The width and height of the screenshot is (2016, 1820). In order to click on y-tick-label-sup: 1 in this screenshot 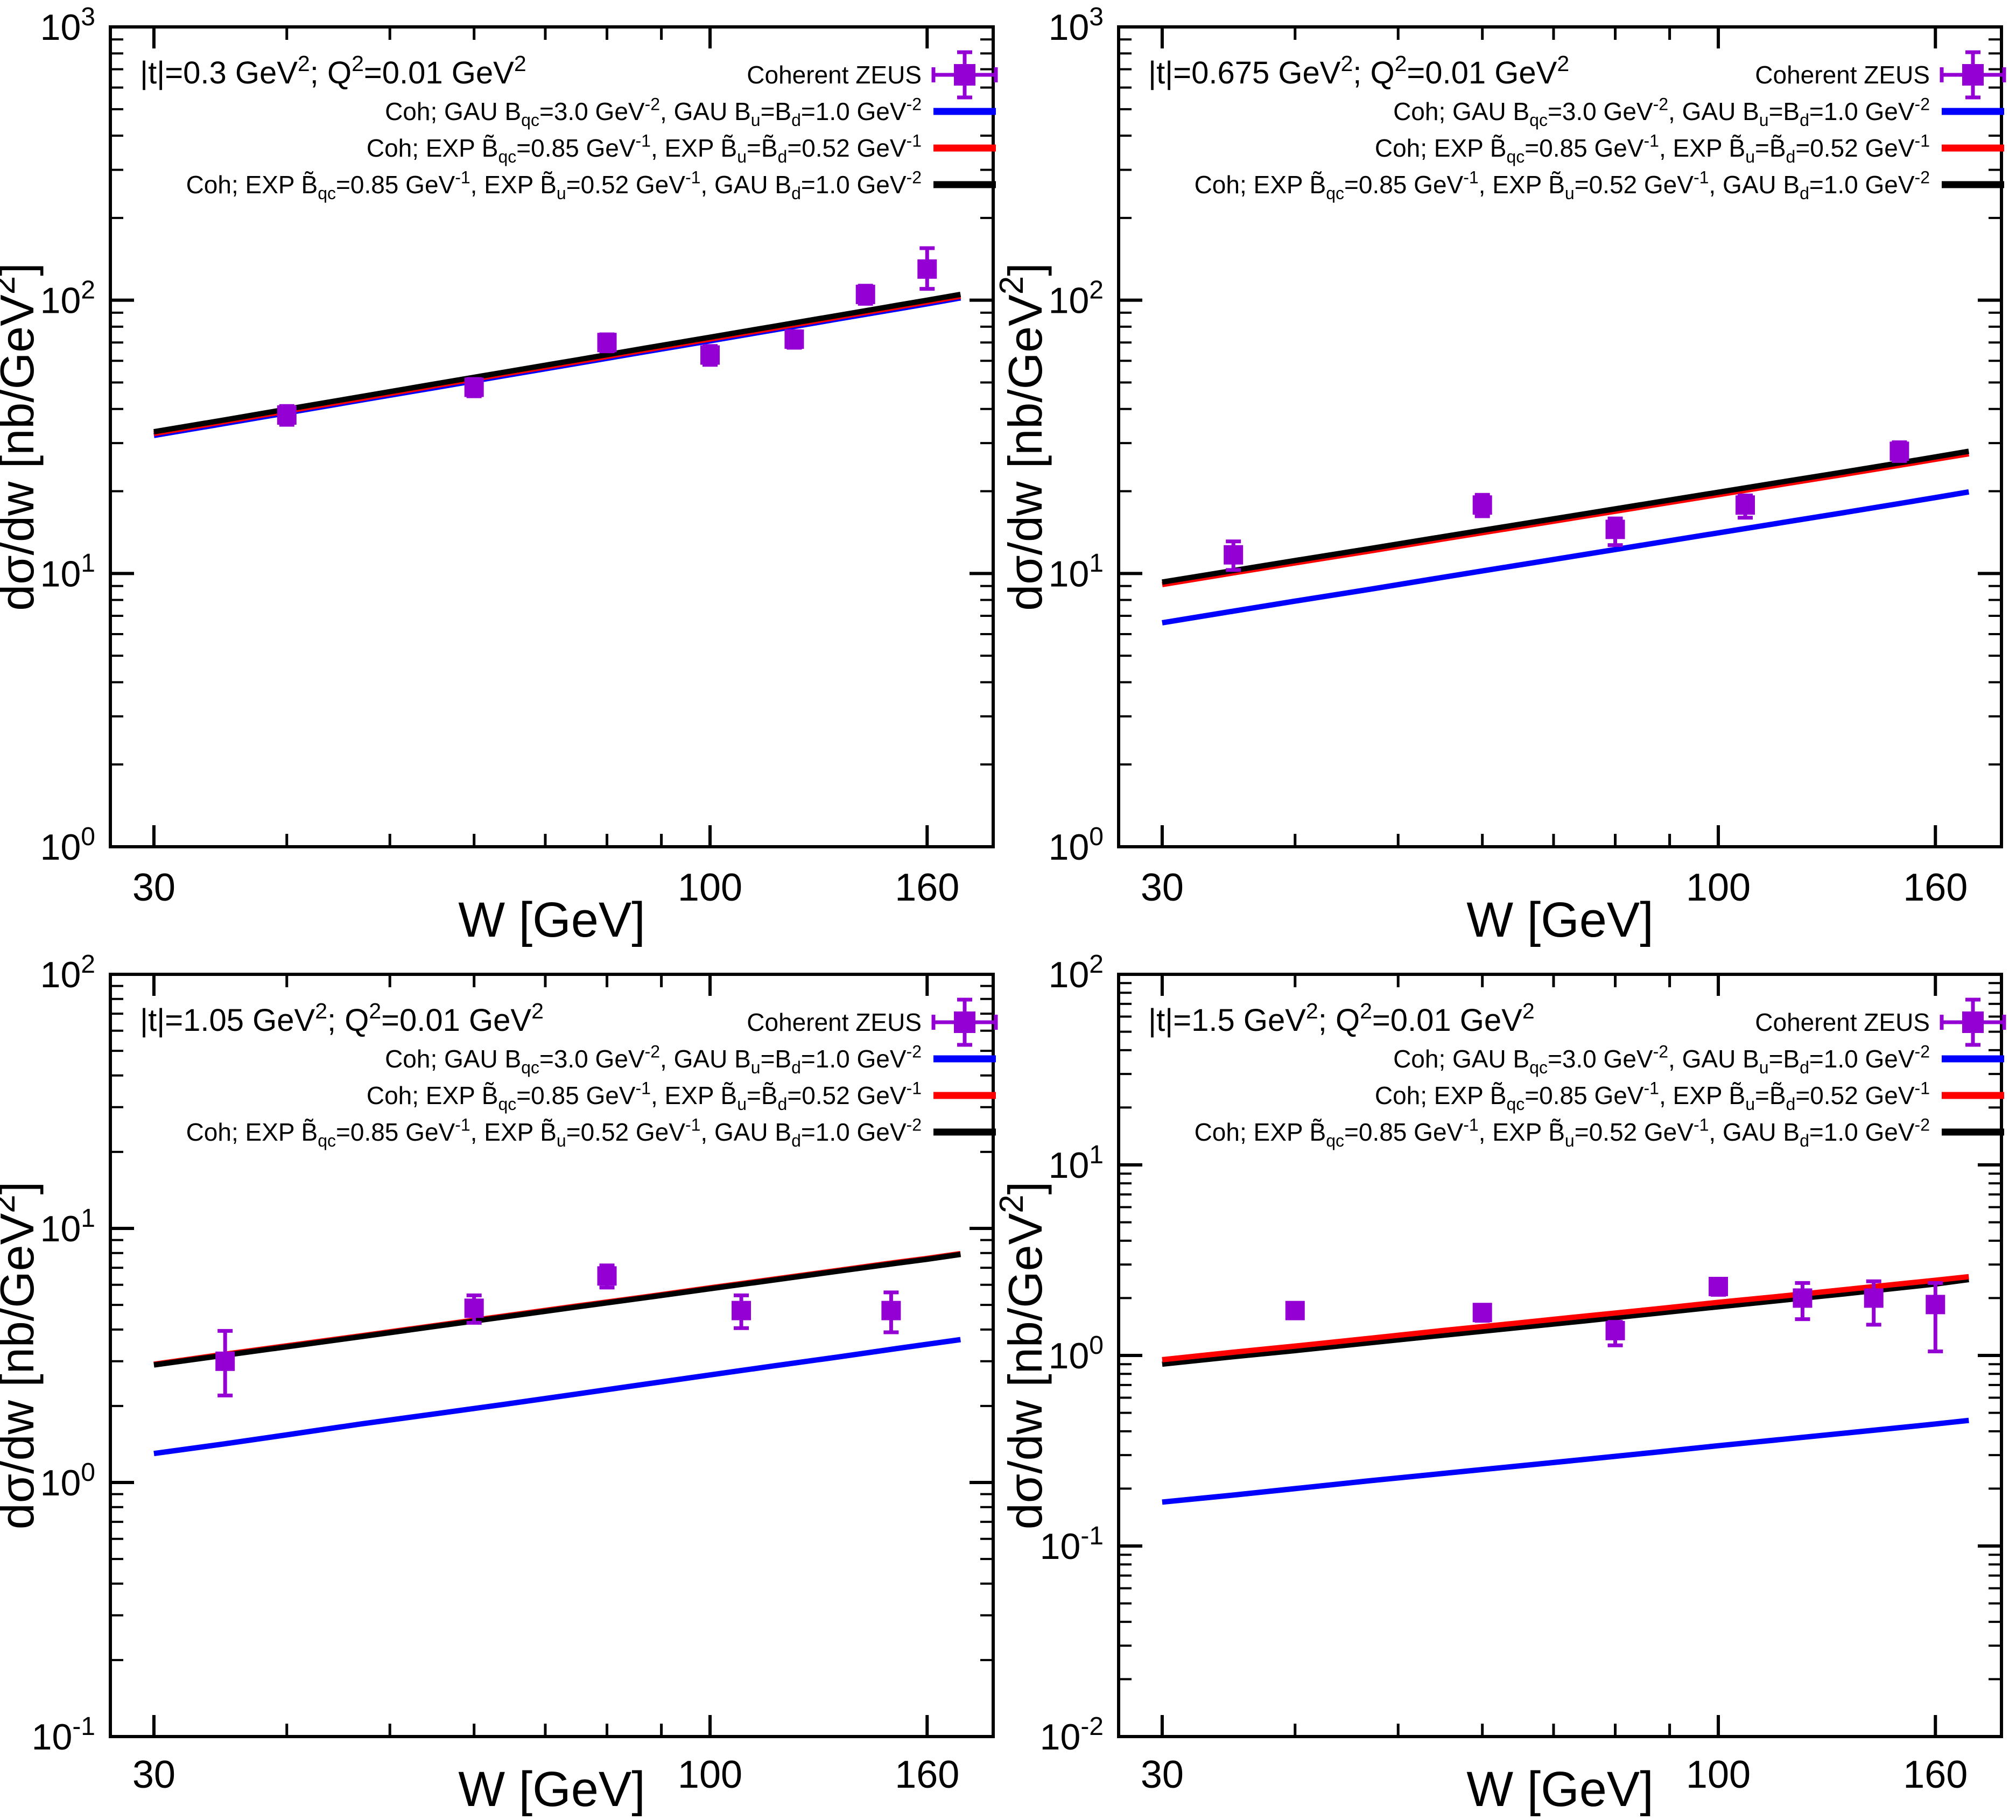, I will do `click(88, 1218)`.